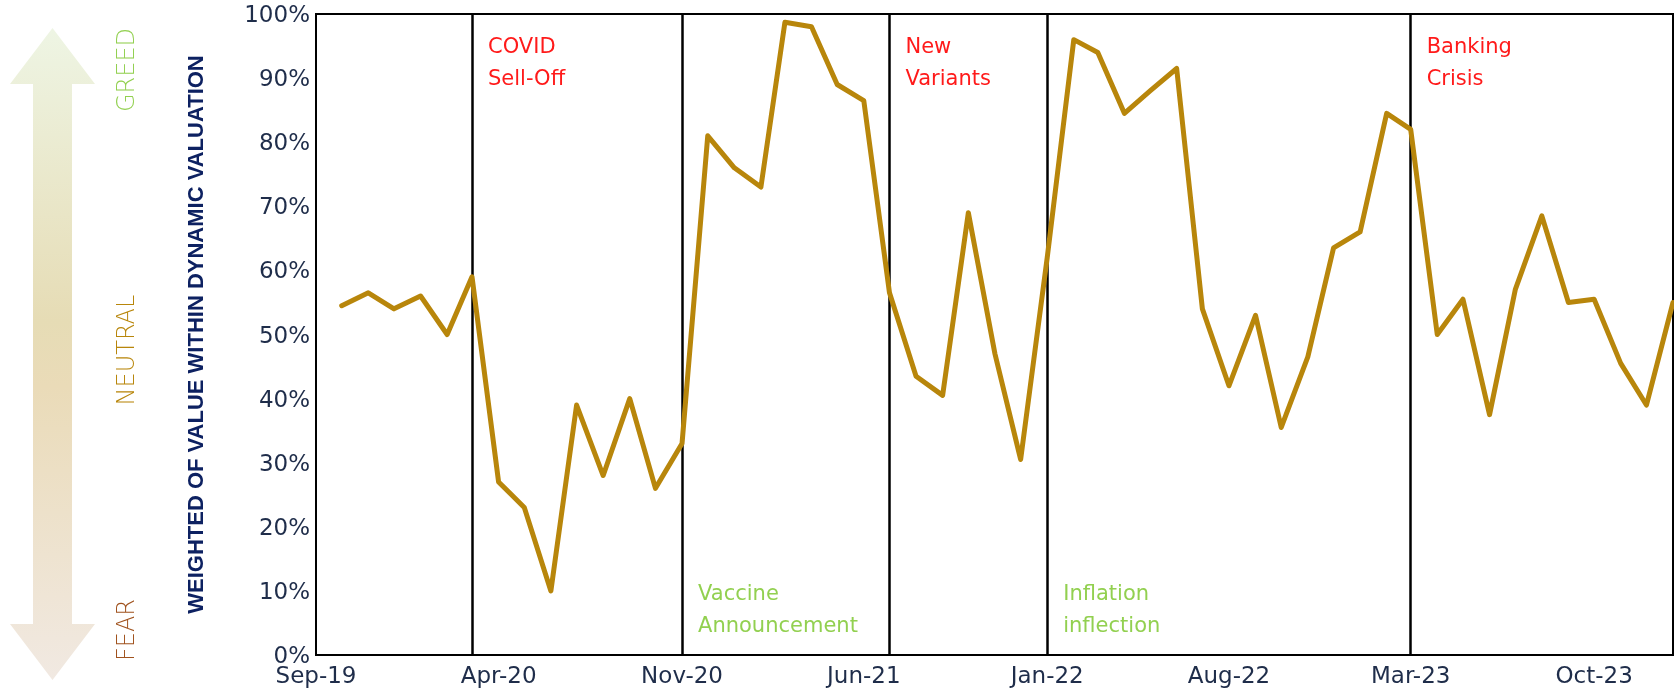  I want to click on y-tick-label: 30%, so click(284, 462).